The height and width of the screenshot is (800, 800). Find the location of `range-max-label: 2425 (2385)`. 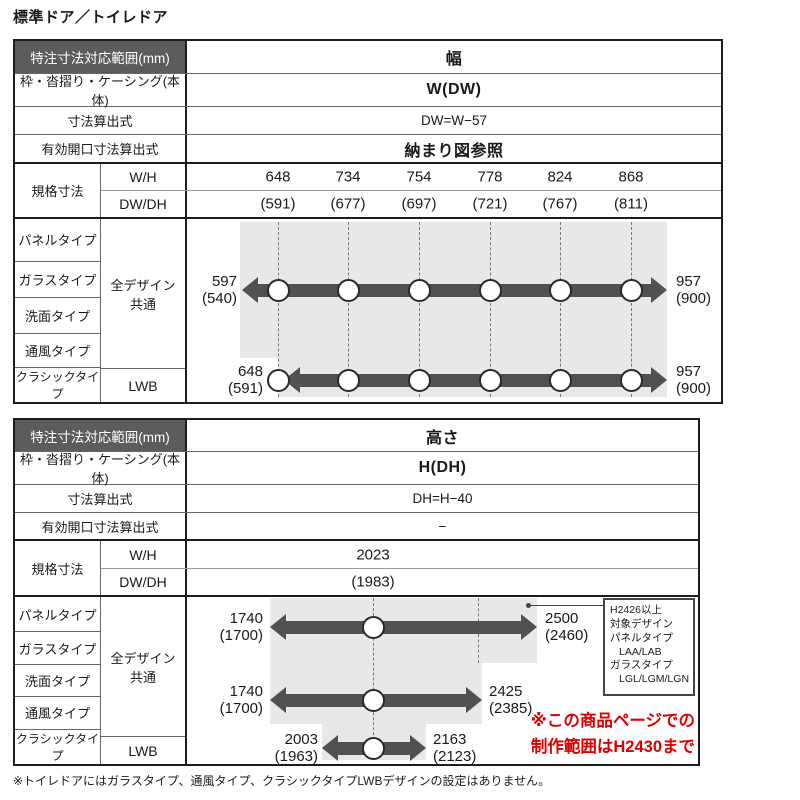

range-max-label: 2425 (2385) is located at coordinates (511, 700).